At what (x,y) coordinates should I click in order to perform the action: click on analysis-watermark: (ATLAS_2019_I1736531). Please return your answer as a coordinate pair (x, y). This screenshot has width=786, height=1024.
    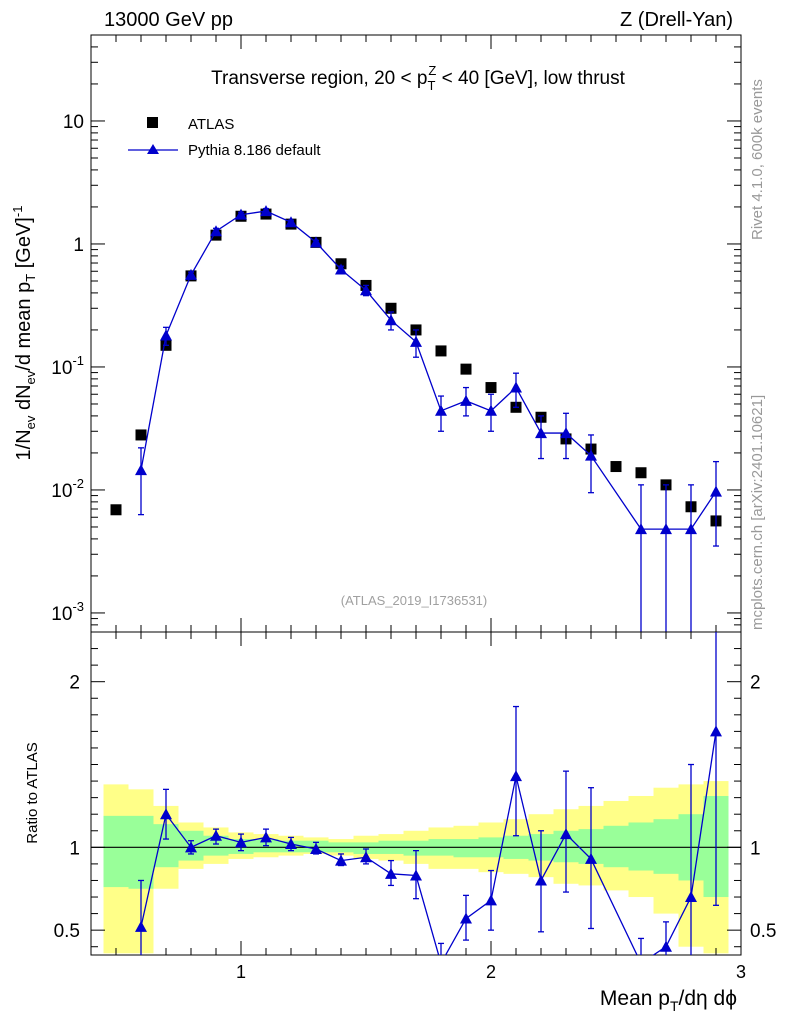
    Looking at the image, I should click on (414, 600).